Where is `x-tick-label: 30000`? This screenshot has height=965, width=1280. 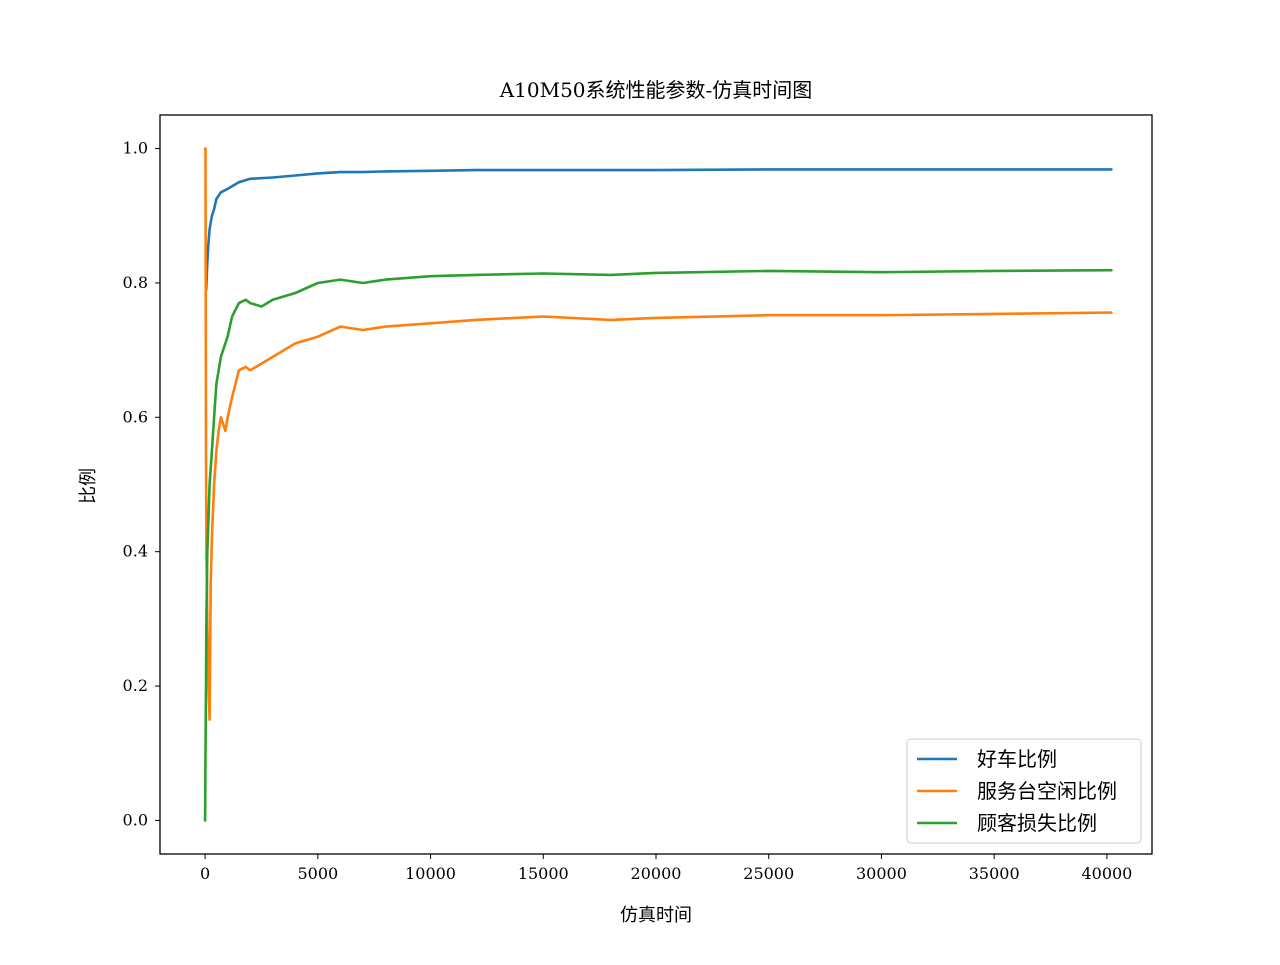
x-tick-label: 30000 is located at coordinates (881, 873).